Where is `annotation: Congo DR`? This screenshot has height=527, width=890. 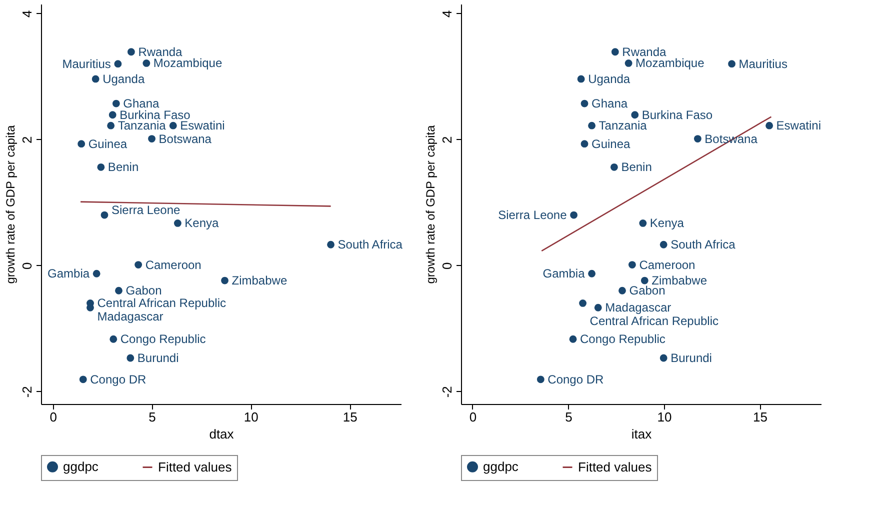 annotation: Congo DR is located at coordinates (576, 379).